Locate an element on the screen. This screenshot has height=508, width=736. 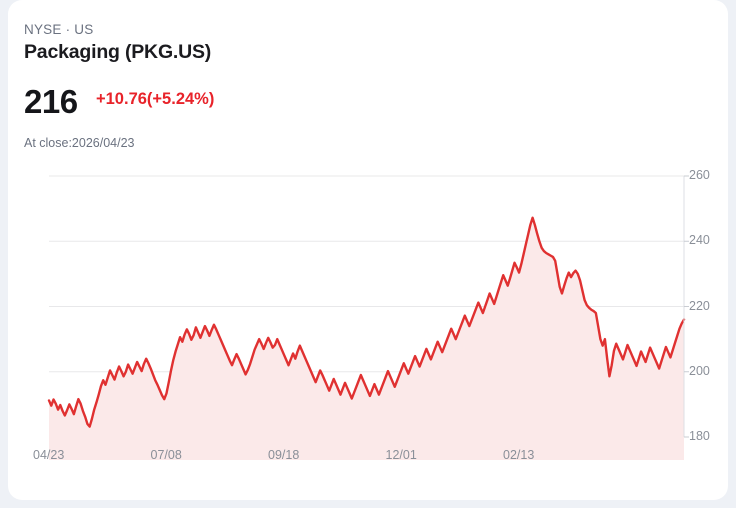
y-tick-marks is located at coordinates (686, 306).